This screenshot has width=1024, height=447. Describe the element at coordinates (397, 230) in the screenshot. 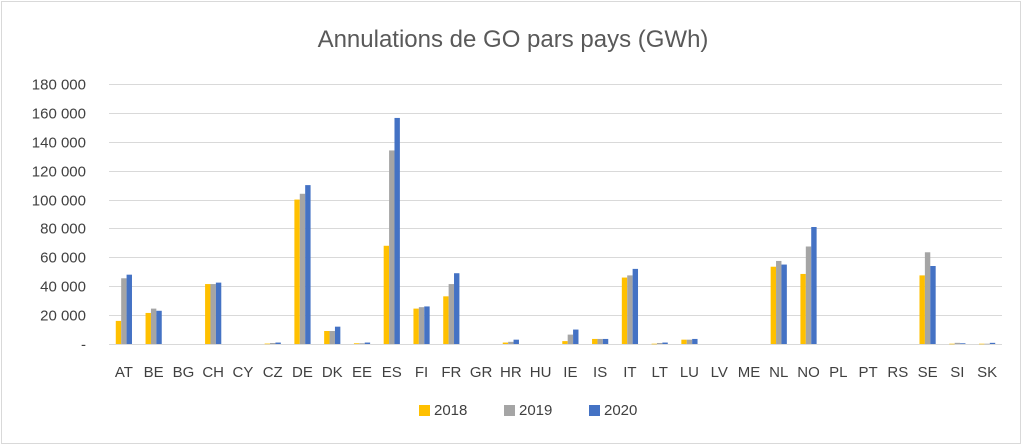

I see `bar-ES-2020` at that location.